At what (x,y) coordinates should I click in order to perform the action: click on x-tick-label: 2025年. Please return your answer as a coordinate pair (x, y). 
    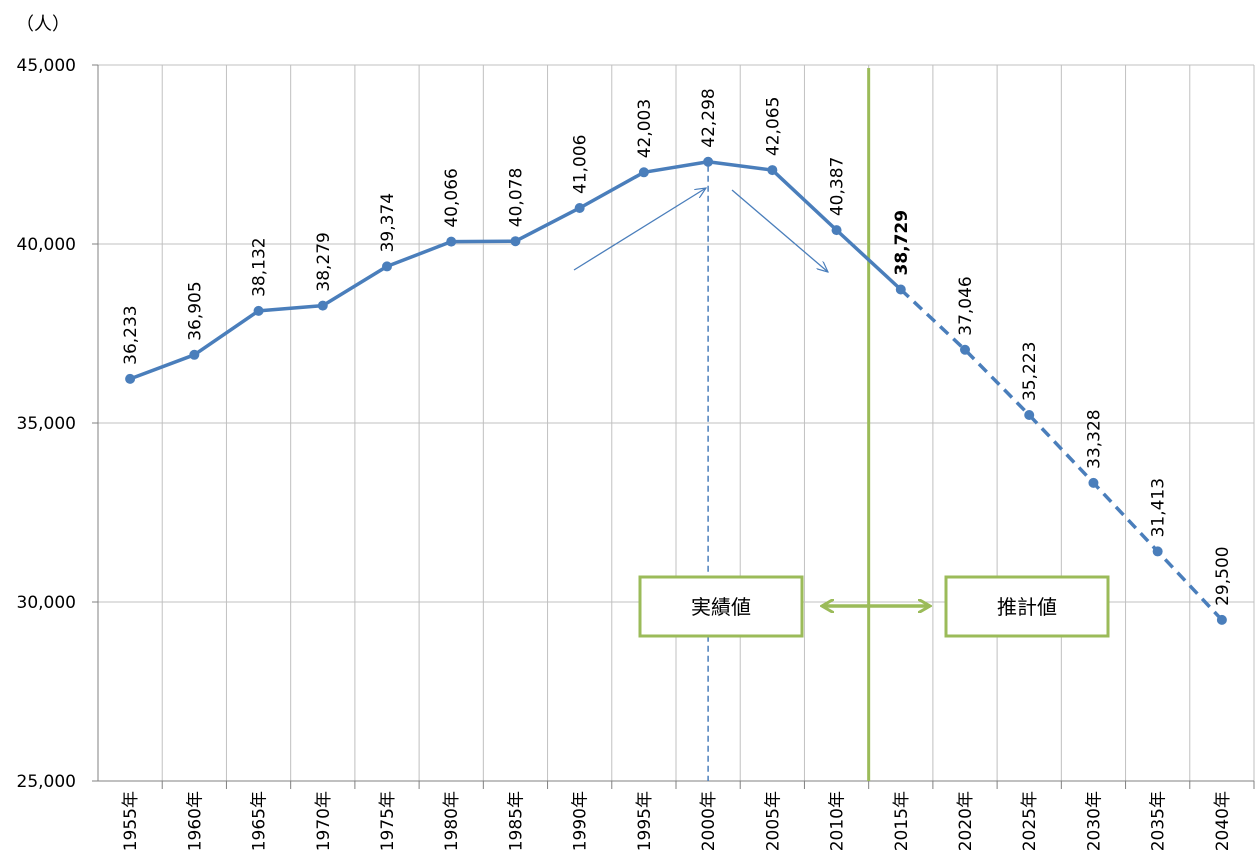
    Looking at the image, I should click on (1030, 821).